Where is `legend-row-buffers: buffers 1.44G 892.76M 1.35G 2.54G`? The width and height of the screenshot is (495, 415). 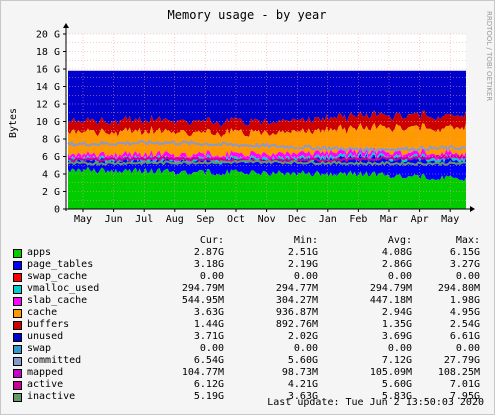
legend-row-buffers: buffers 1.44G 892.76M 1.35G 2.54G is located at coordinates (248, 325).